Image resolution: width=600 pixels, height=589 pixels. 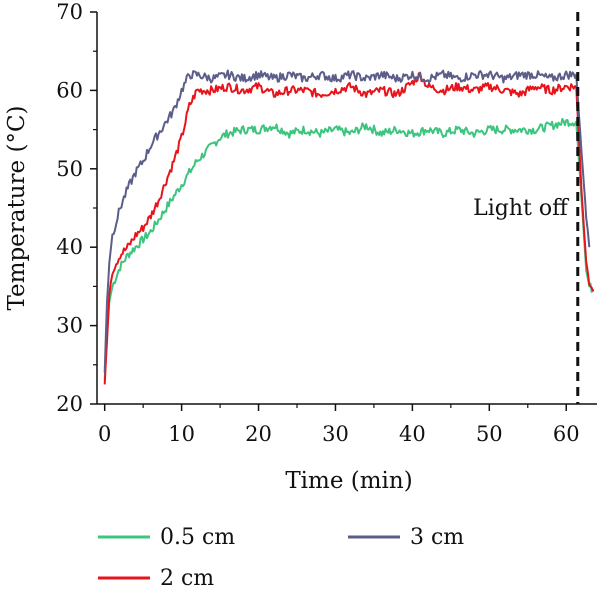 What do you see at coordinates (521, 208) in the screenshot?
I see `light-off-annotation: Light off` at bounding box center [521, 208].